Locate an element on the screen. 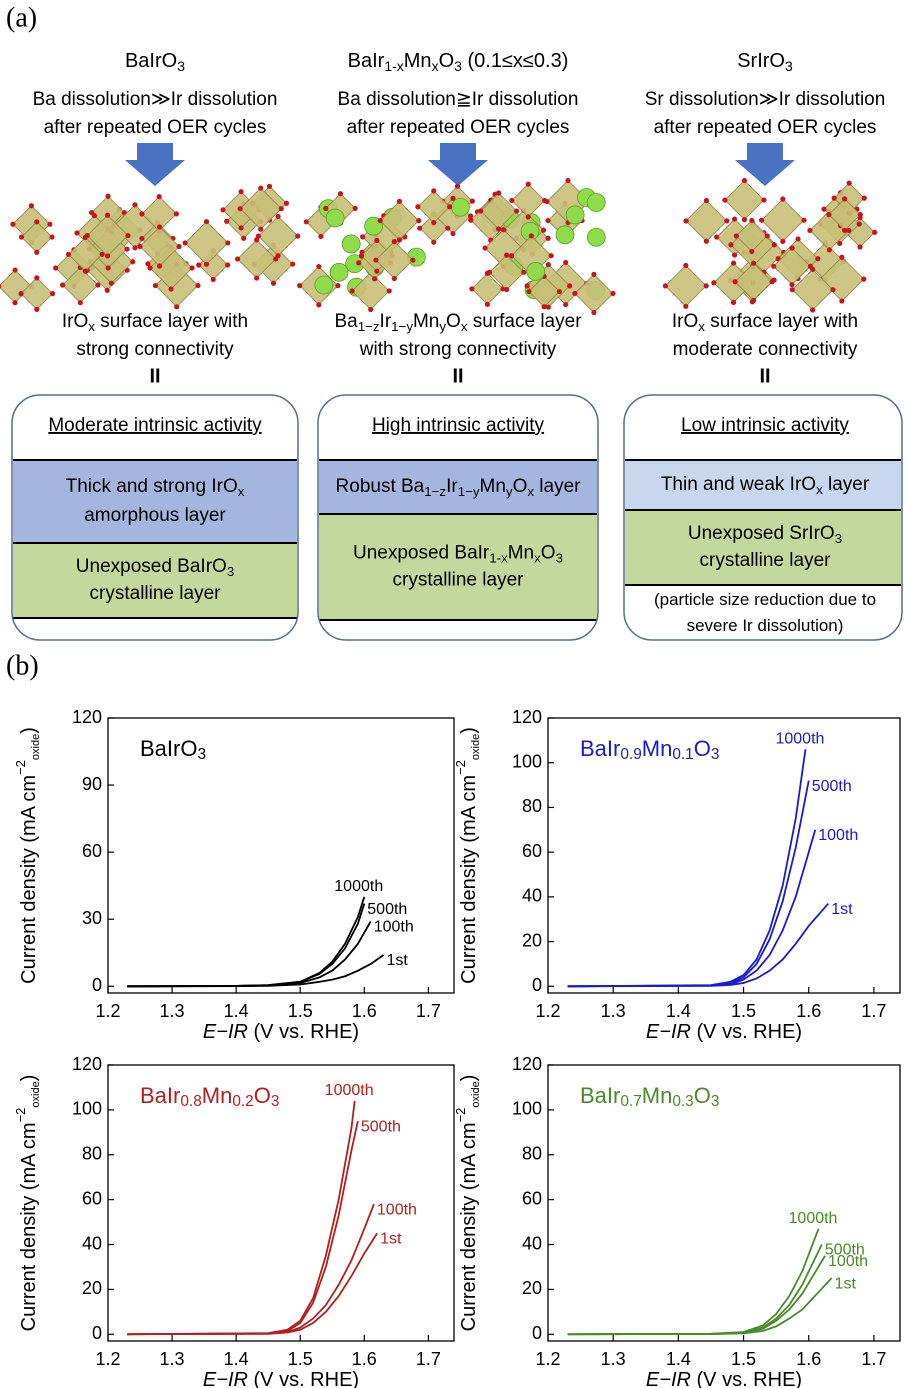 The image size is (907, 1388). y-tick-label: 20 is located at coordinates (532, 940).